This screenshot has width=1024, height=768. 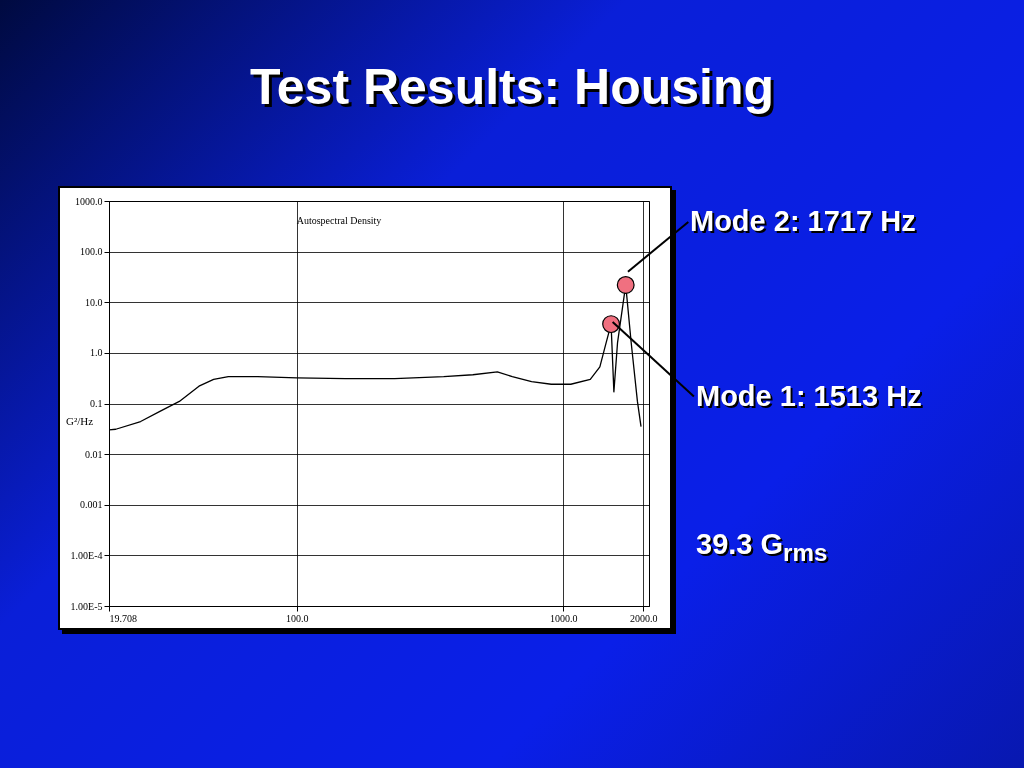 What do you see at coordinates (89, 201) in the screenshot?
I see `y-tick-label: 1000.0` at bounding box center [89, 201].